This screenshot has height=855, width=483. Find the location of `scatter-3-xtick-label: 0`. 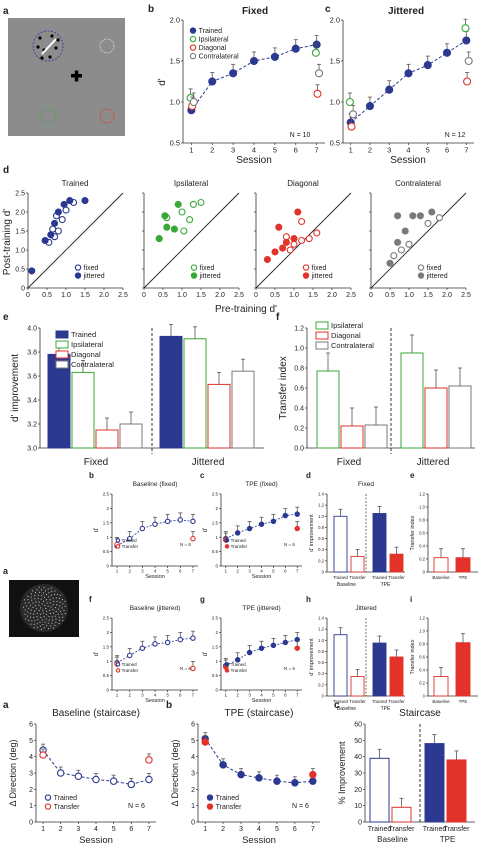

scatter-3-xtick-label: 0 is located at coordinates (371, 295).